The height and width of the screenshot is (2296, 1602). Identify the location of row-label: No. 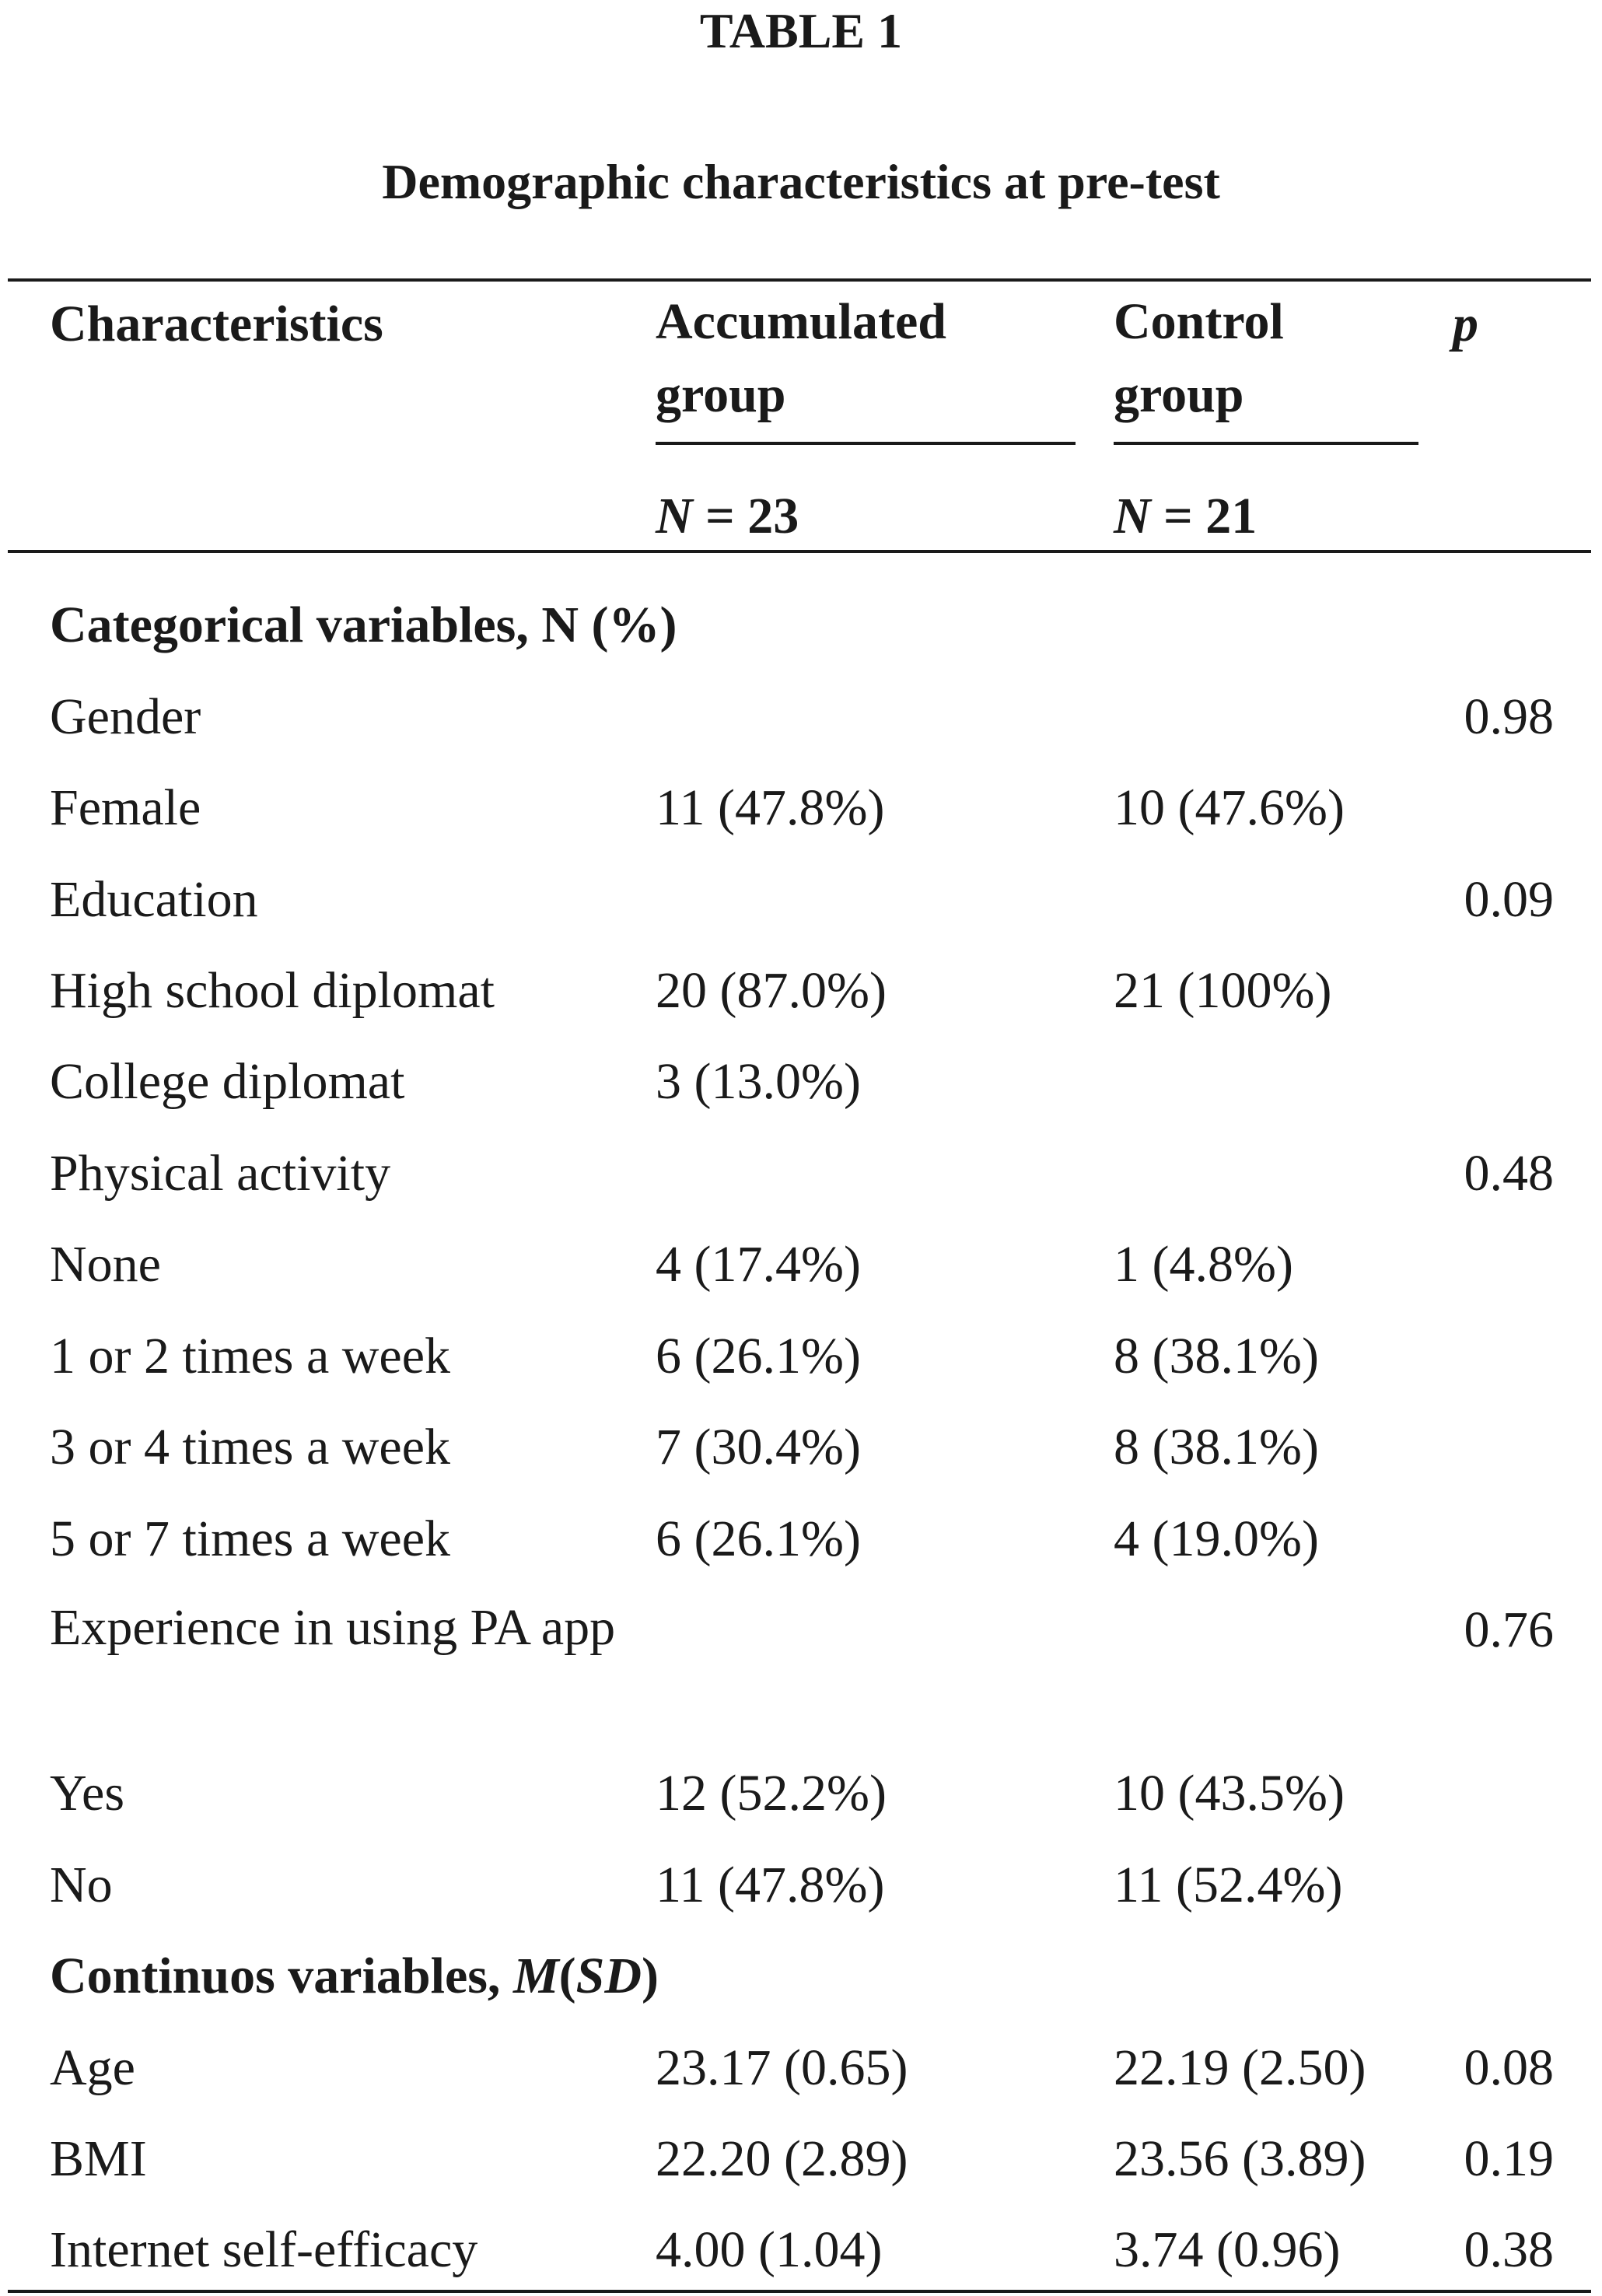
(82, 1885).